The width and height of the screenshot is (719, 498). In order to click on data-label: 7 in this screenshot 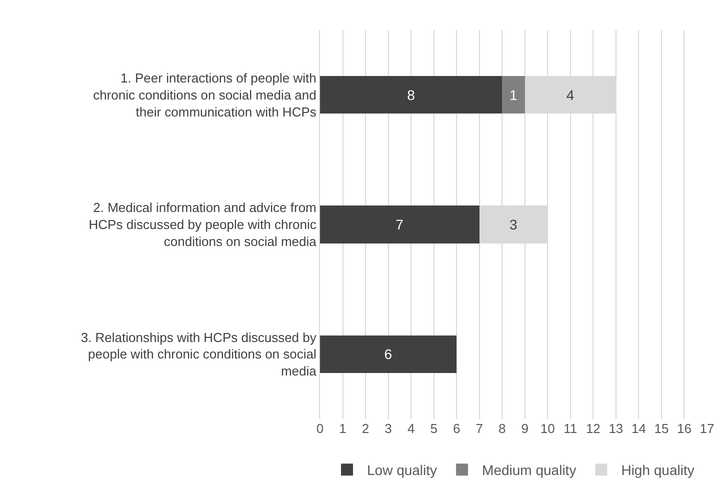, I will do `click(400, 224)`.